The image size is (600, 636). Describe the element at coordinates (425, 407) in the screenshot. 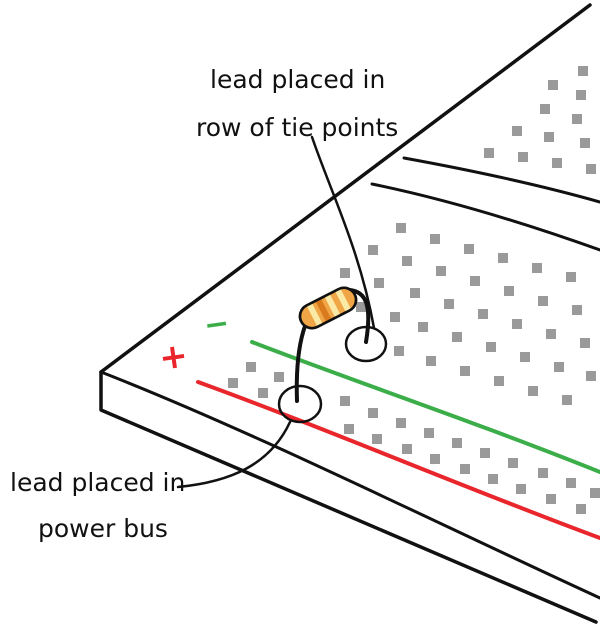

I see `negative-rail-line` at that location.